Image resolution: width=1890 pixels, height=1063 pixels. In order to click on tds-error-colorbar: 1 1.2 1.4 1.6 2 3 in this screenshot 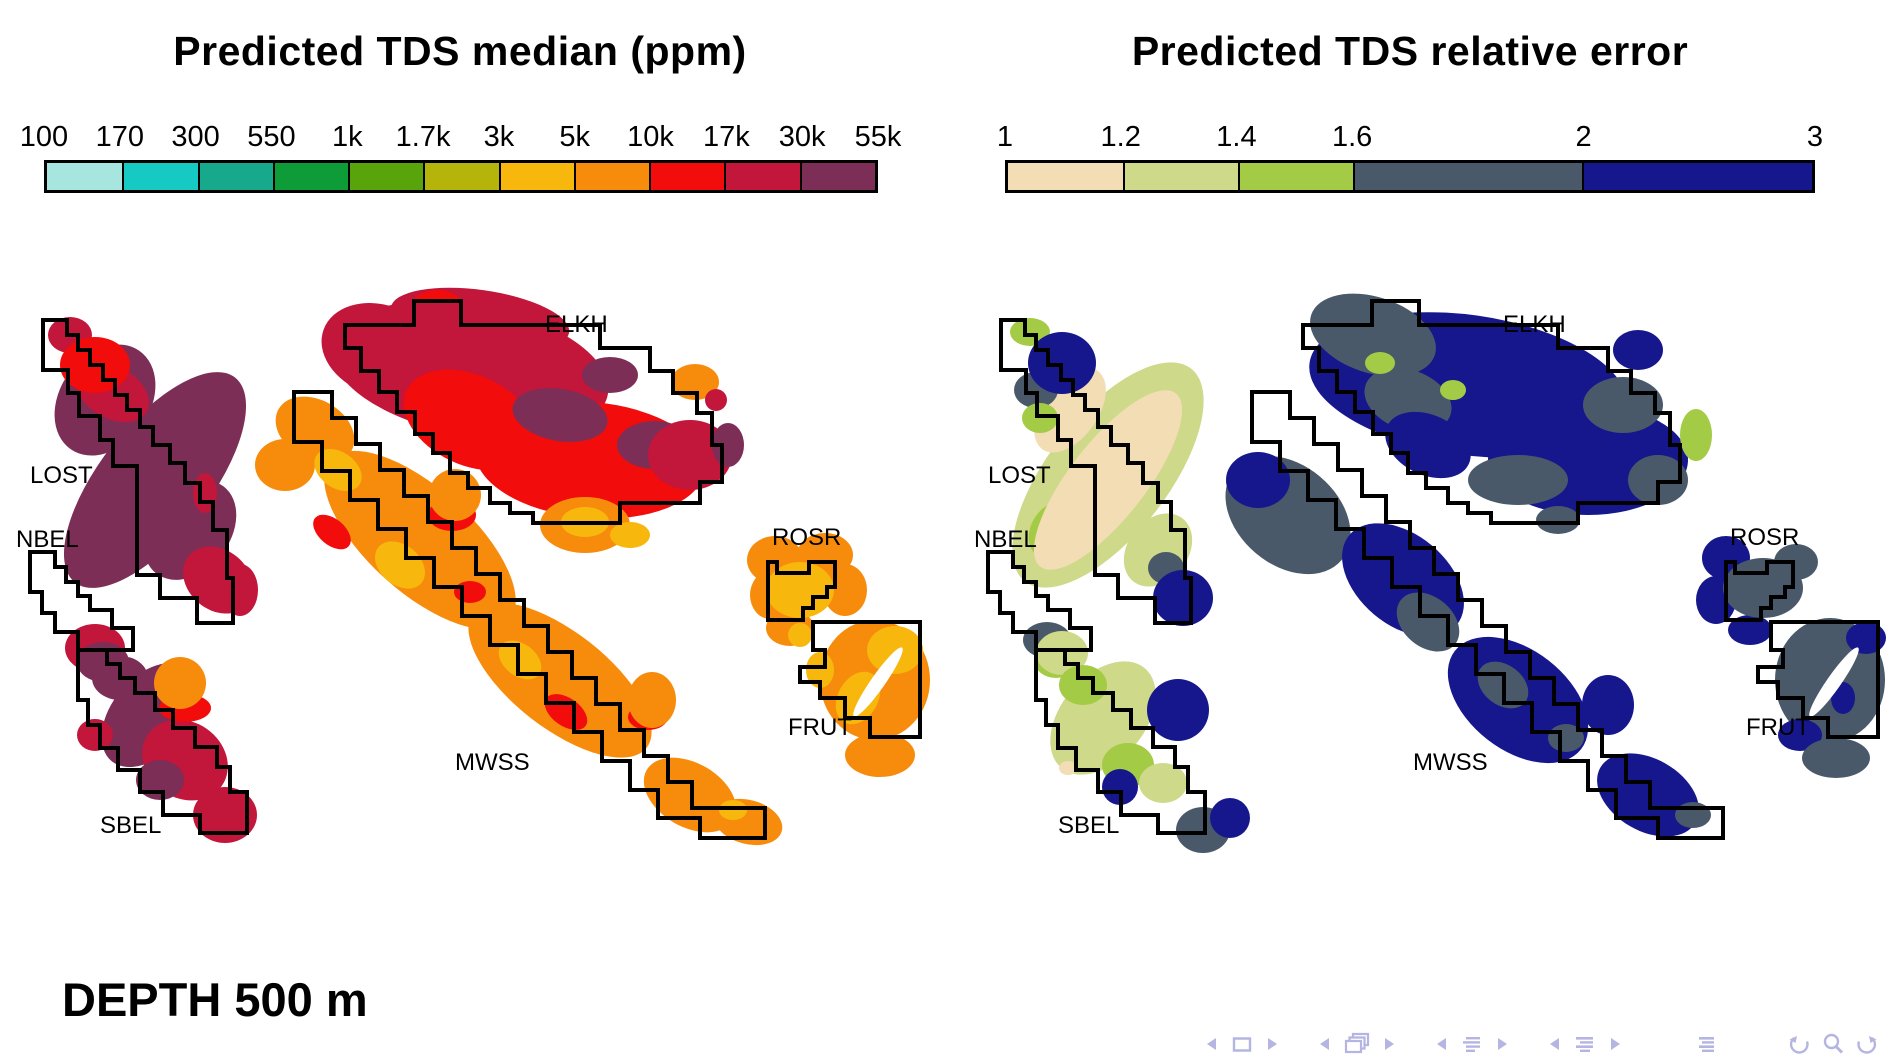, I will do `click(1410, 158)`.